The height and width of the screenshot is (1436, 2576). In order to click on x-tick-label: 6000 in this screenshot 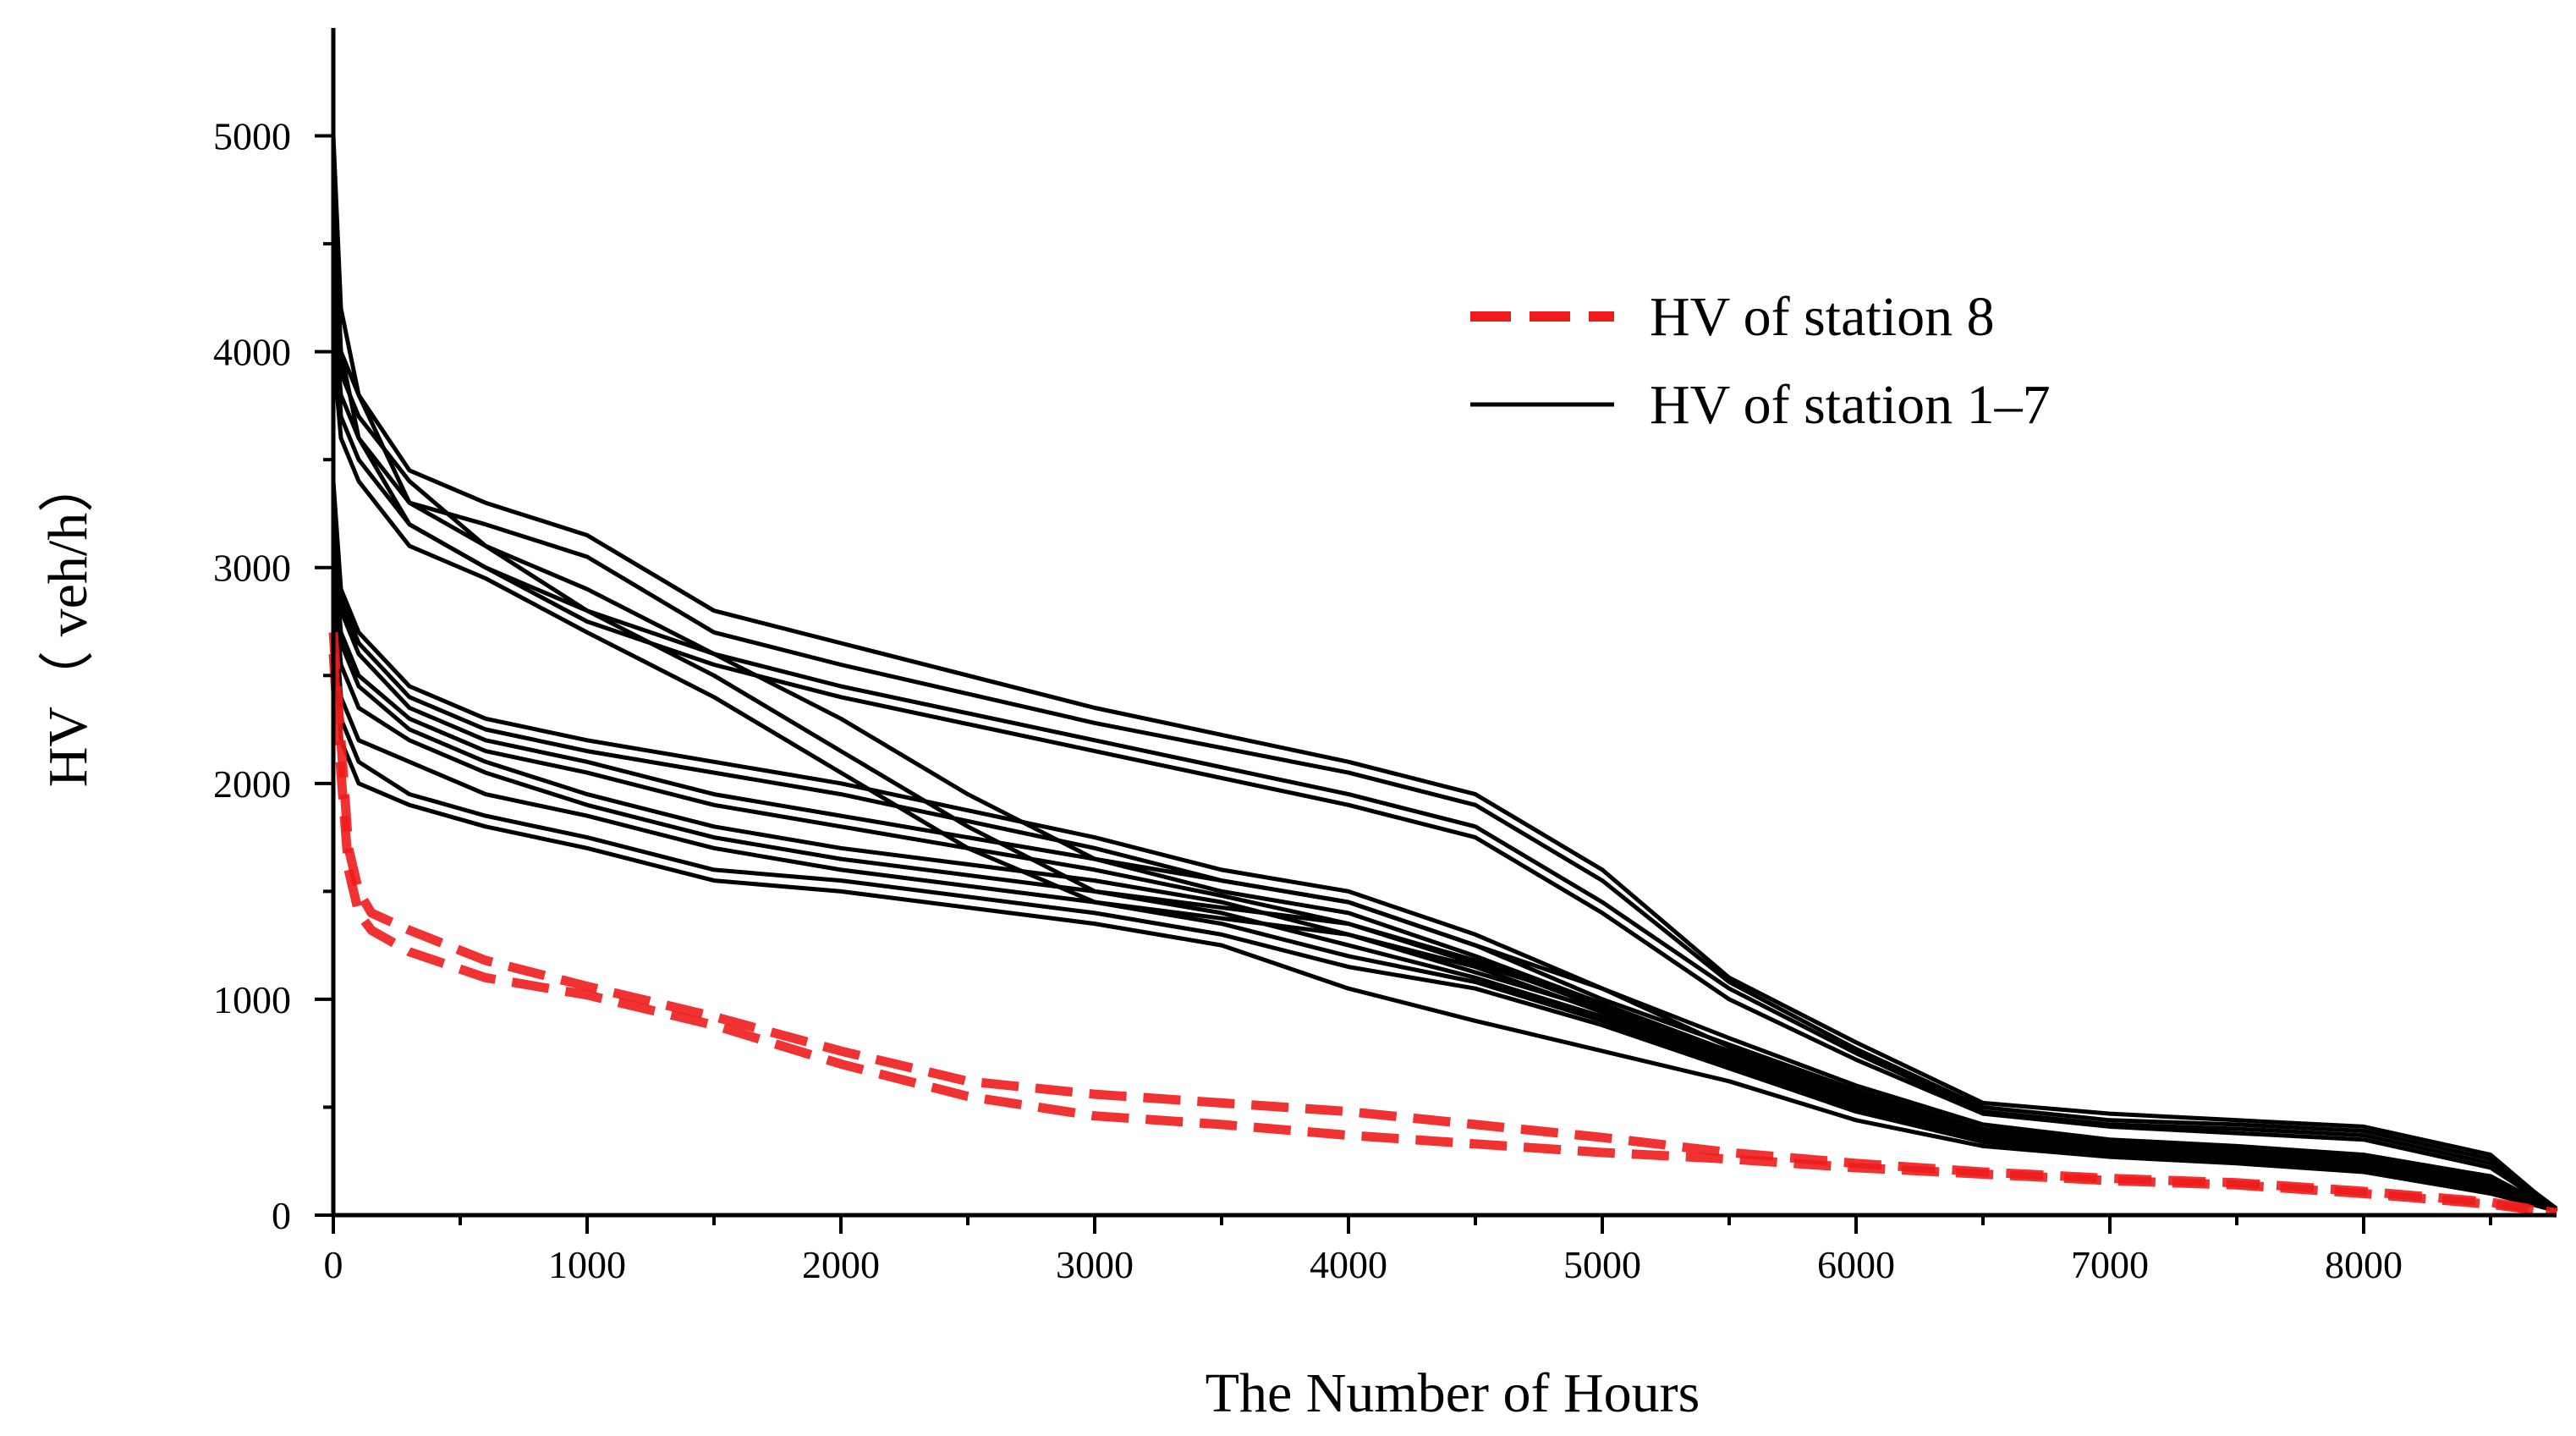, I will do `click(1856, 1264)`.